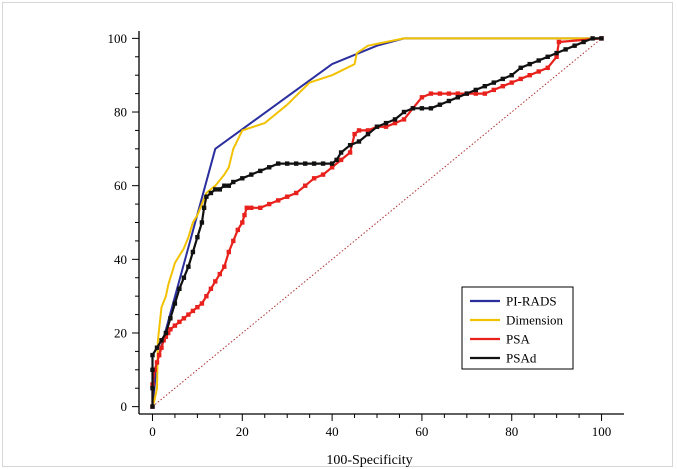 The width and height of the screenshot is (677, 469). What do you see at coordinates (118, 38) in the screenshot?
I see `y-tick-label: 100` at bounding box center [118, 38].